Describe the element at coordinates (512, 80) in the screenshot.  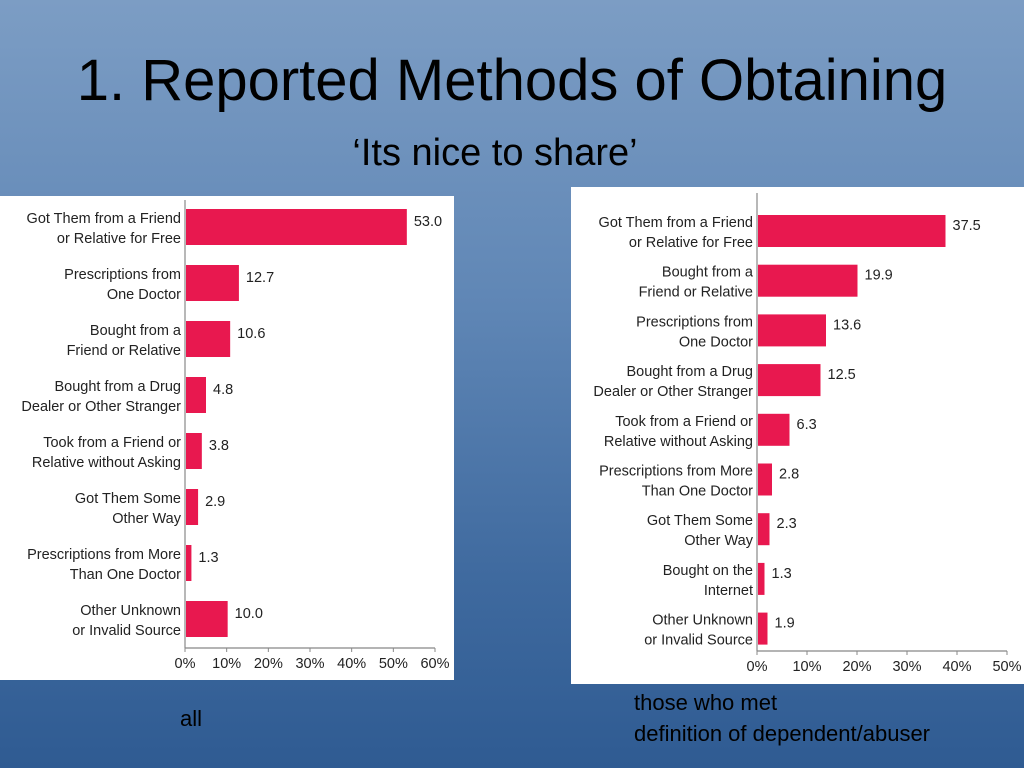
I see `slide-title: 1. Reported Methods of Obtaining` at that location.